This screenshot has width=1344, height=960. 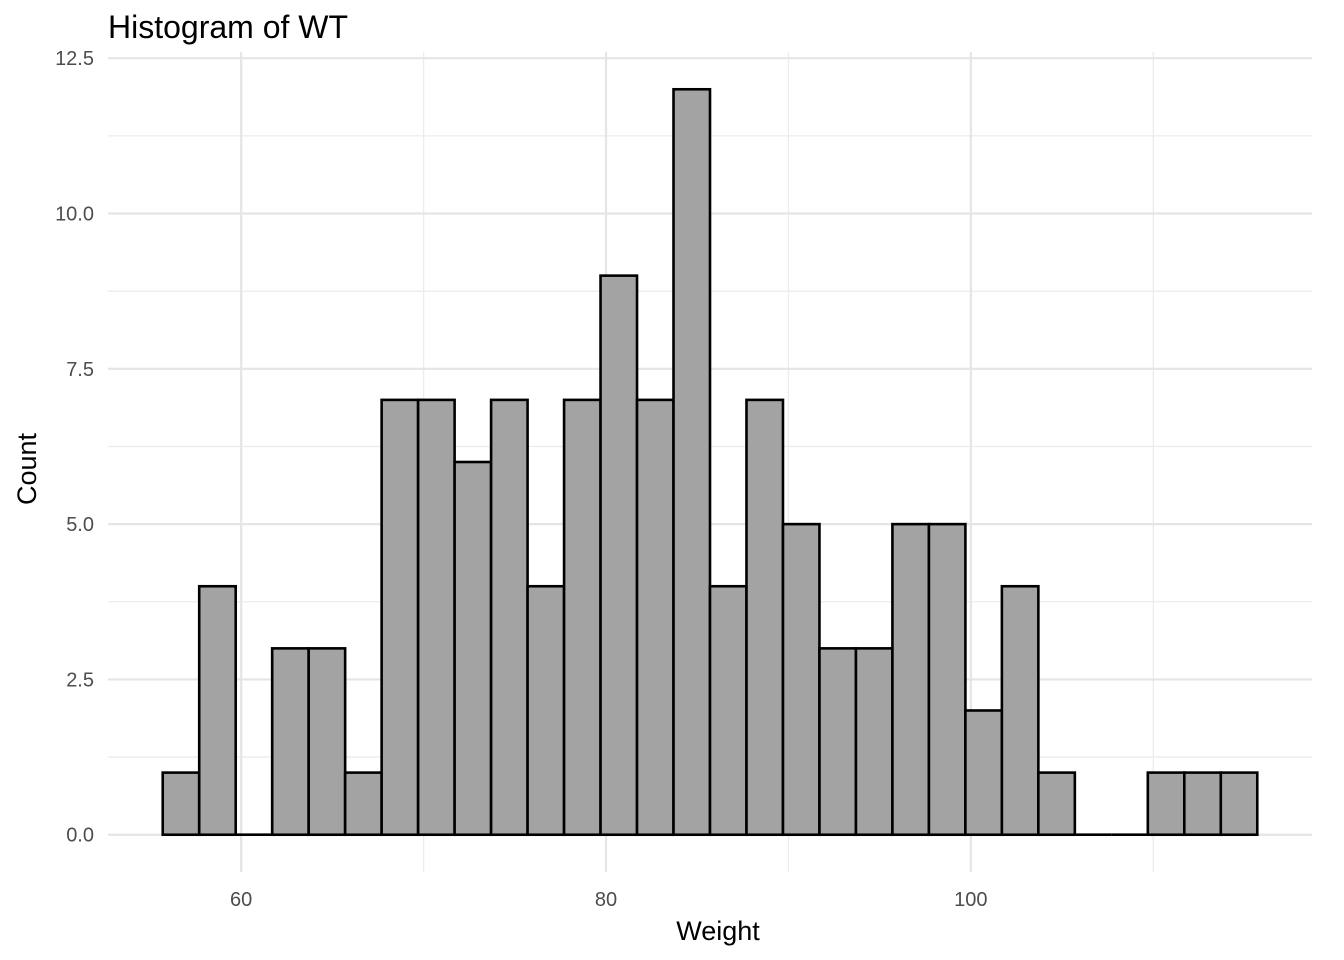 I want to click on x-axis-title: Weight, so click(x=718, y=931).